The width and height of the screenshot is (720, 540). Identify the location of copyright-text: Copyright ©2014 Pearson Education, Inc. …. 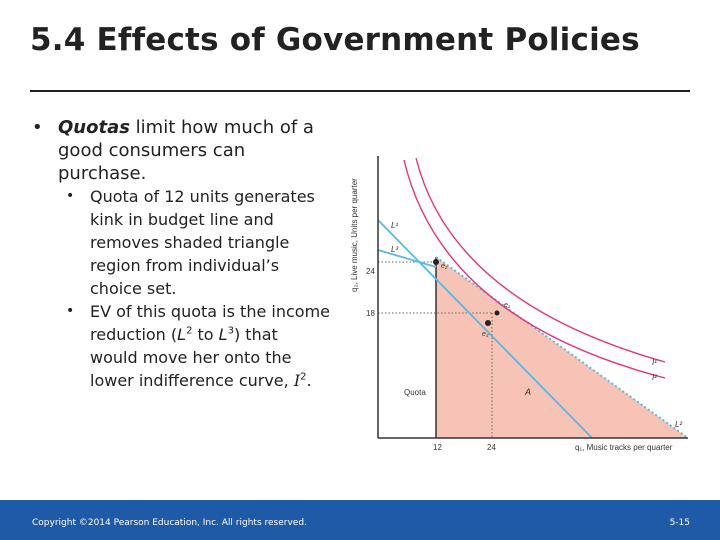
(169, 523).